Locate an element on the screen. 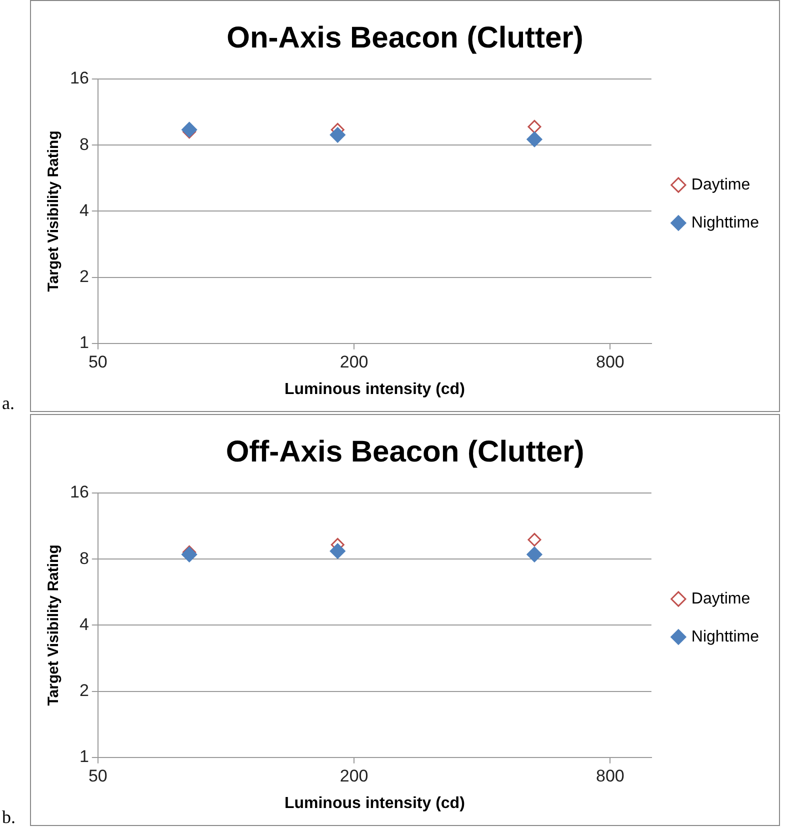  chart-title: Off-Axis Beacon (Clutter) is located at coordinates (405, 451).